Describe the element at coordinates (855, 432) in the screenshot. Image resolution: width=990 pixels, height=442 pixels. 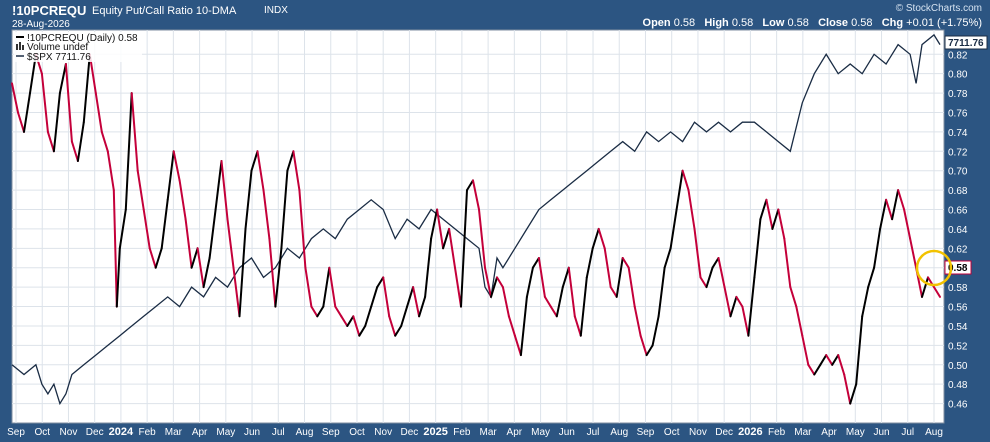
I see `x-tick-label: May` at that location.